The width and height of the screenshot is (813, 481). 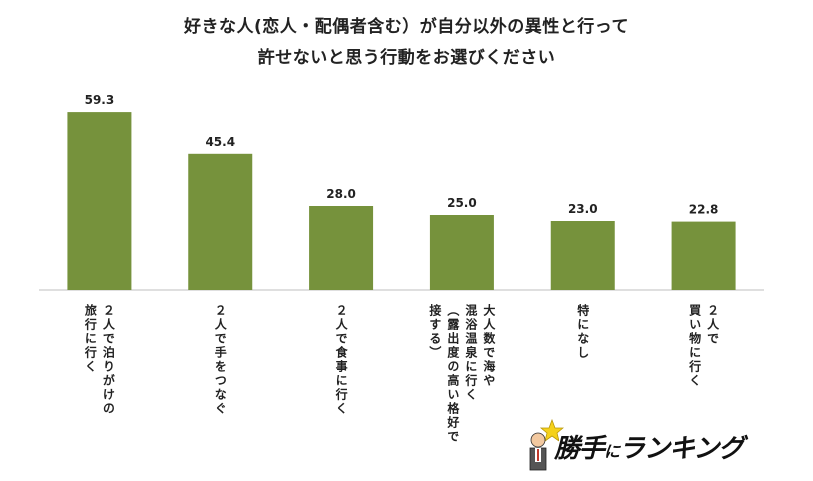 What do you see at coordinates (99, 360) in the screenshot?
I see `category-label: ２人で泊りがけの 旅行に行く` at bounding box center [99, 360].